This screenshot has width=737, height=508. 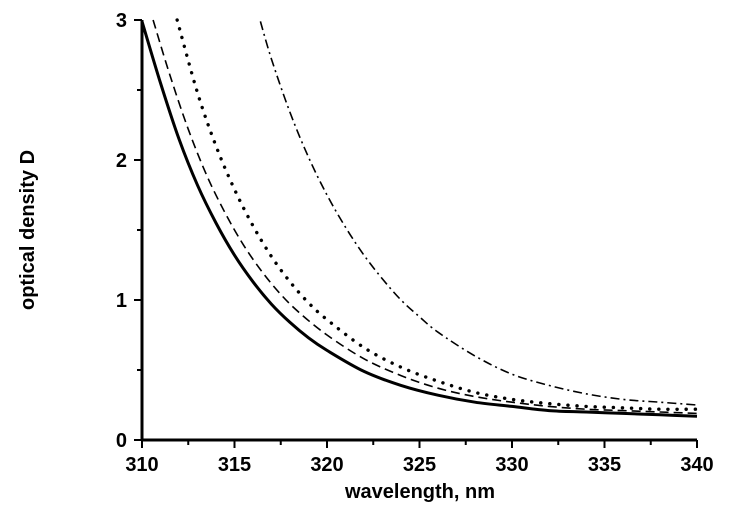 What do you see at coordinates (419, 465) in the screenshot?
I see `x-tick-label: 325` at bounding box center [419, 465].